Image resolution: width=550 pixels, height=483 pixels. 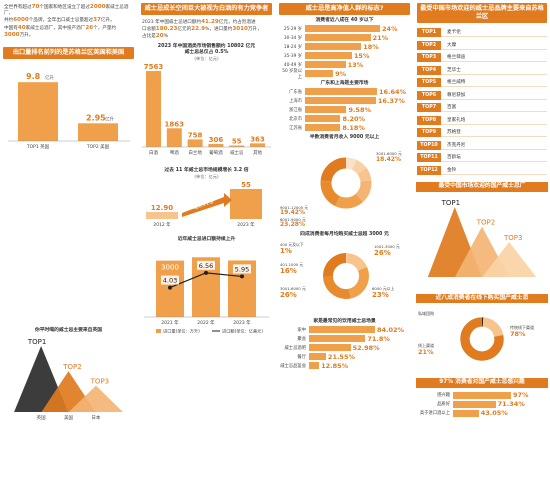 What do you see at coordinates (166, 29) in the screenshot?
I see `intro-number: 180.23` at bounding box center [166, 29].